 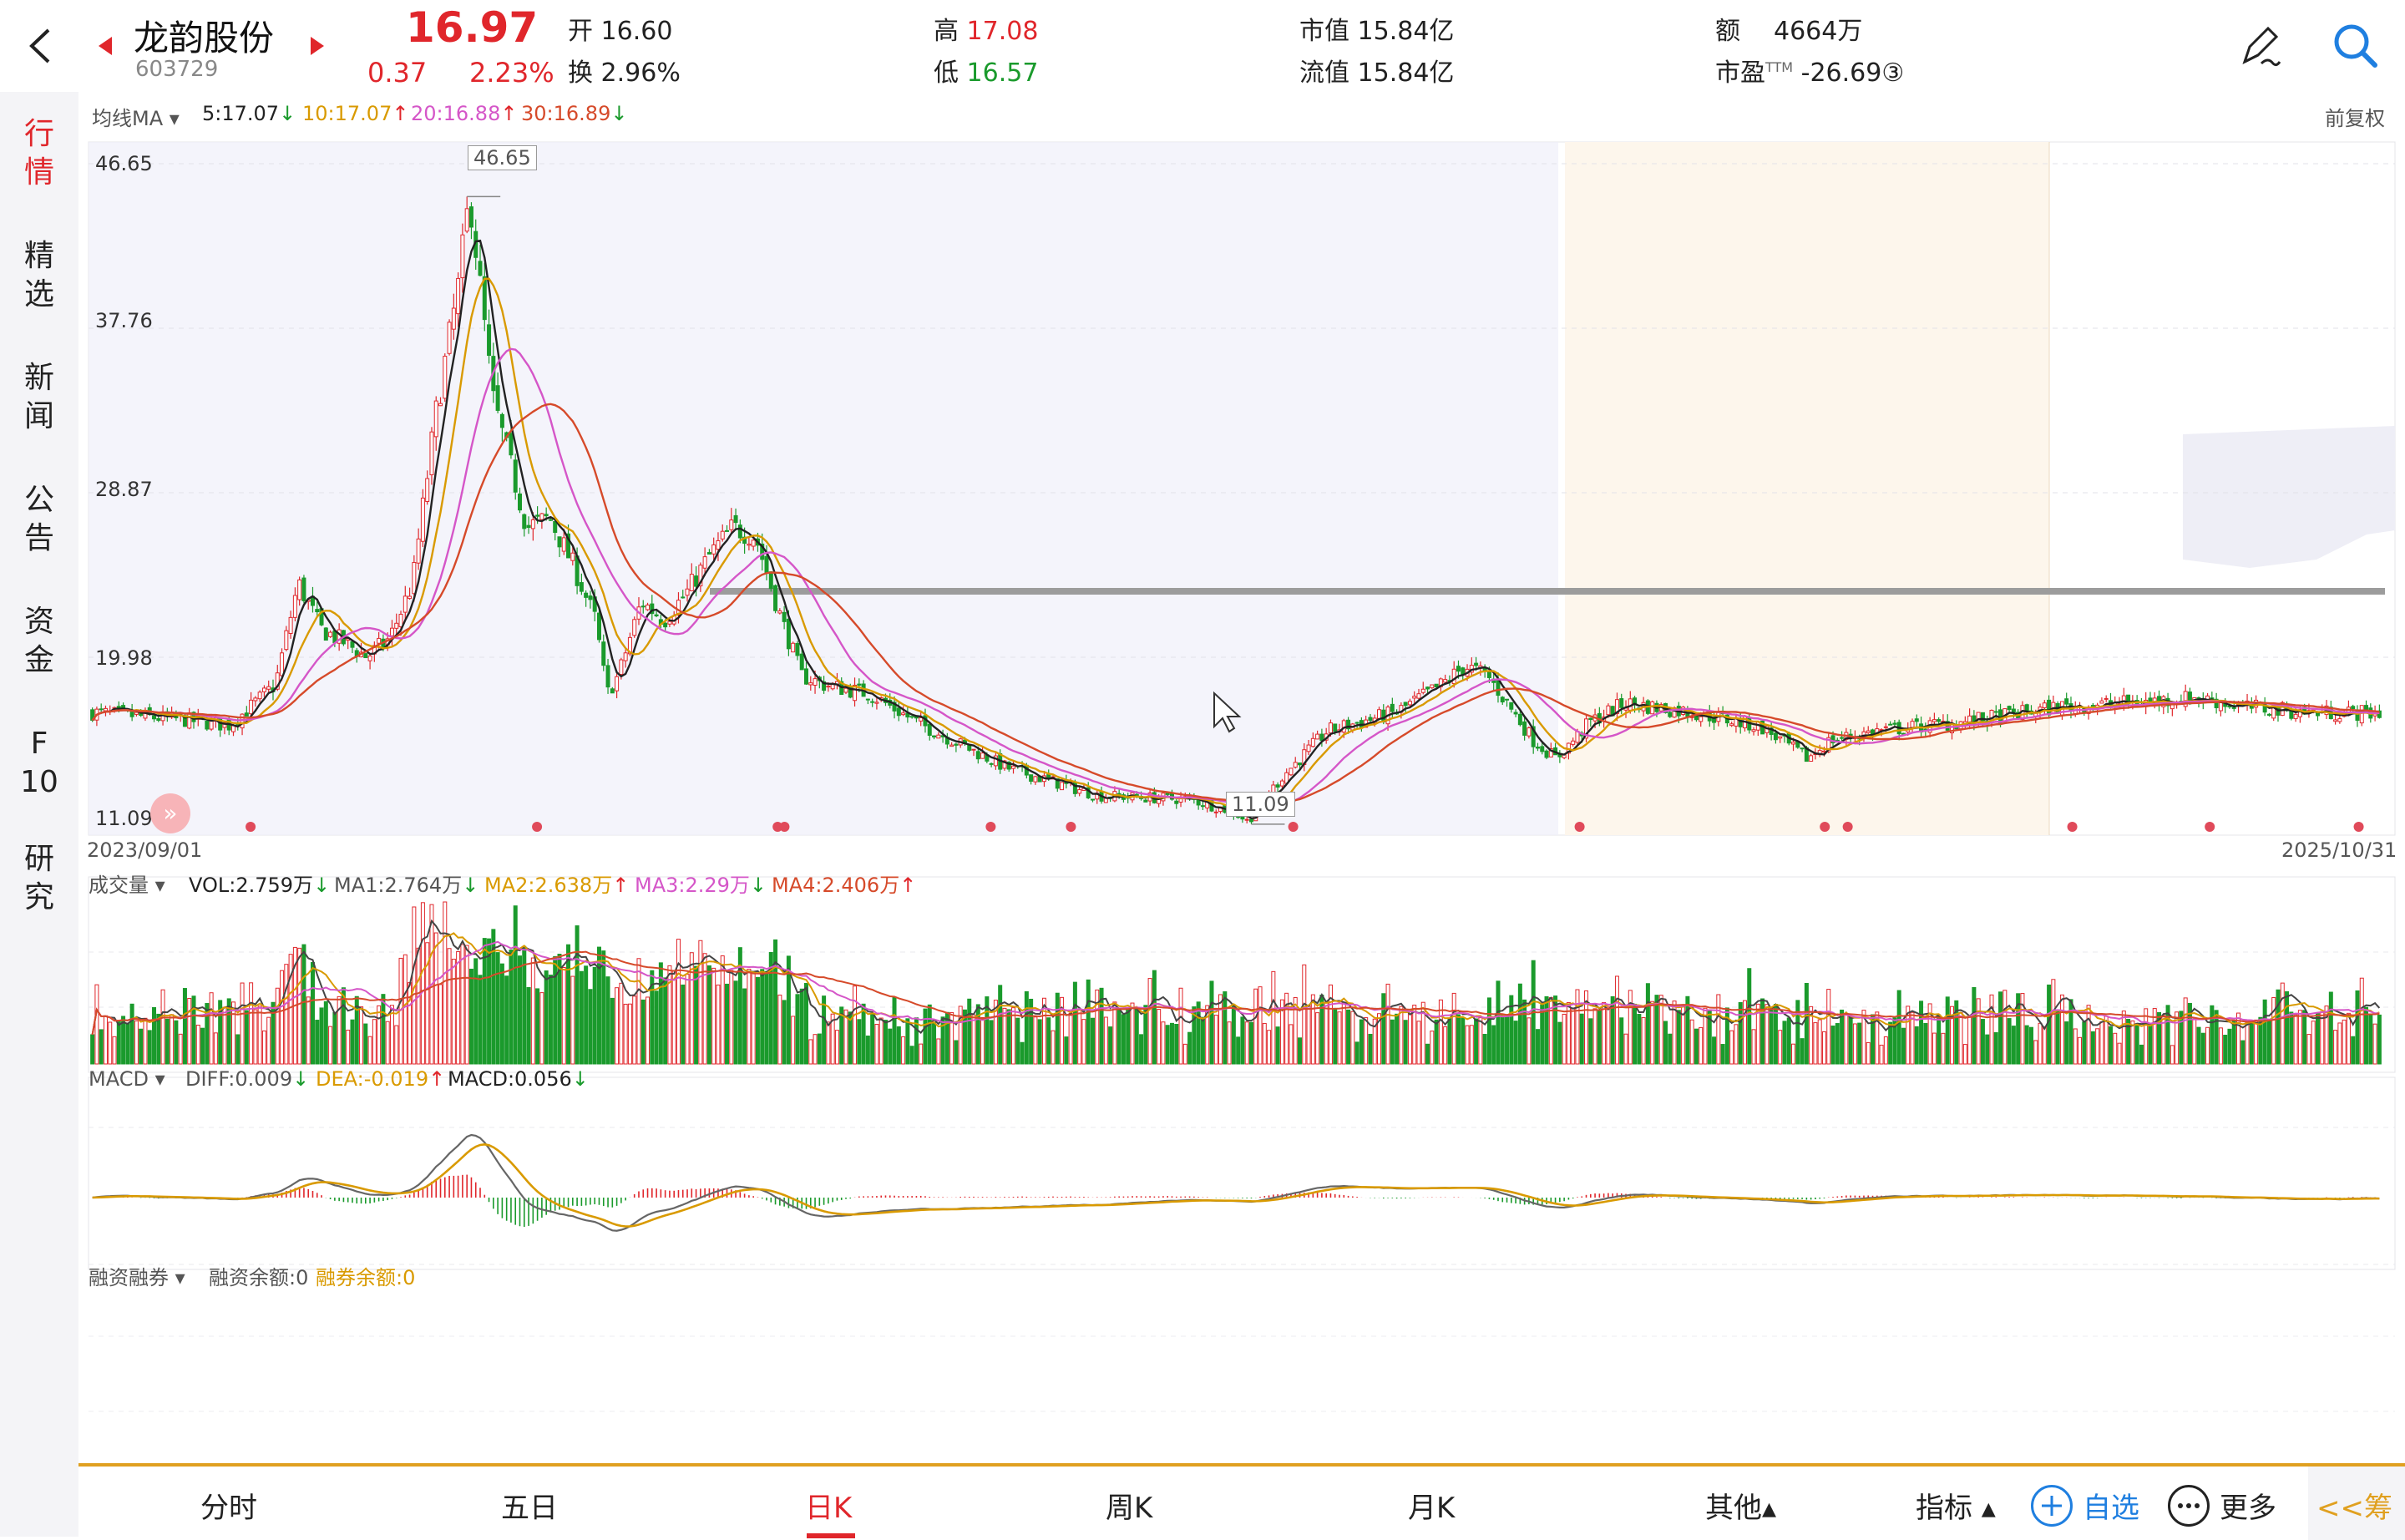 What do you see at coordinates (2355, 119) in the screenshot?
I see `adjust-toggle: 前复权` at bounding box center [2355, 119].